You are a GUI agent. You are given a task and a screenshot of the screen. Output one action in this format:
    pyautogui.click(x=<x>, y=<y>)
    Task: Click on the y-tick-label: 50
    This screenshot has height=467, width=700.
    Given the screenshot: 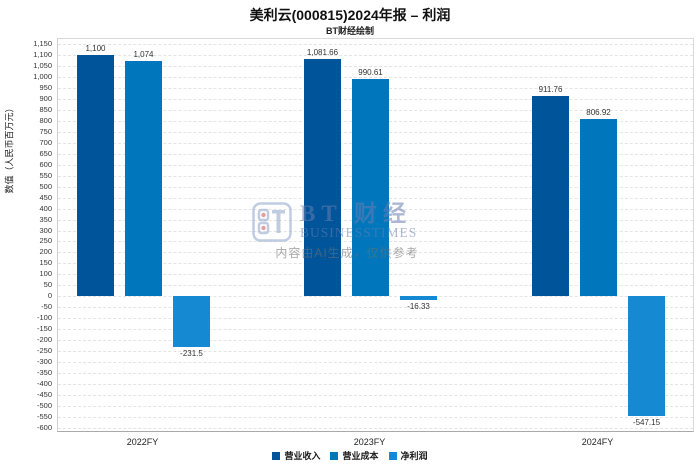 What is the action you would take?
    pyautogui.click(x=47, y=285)
    